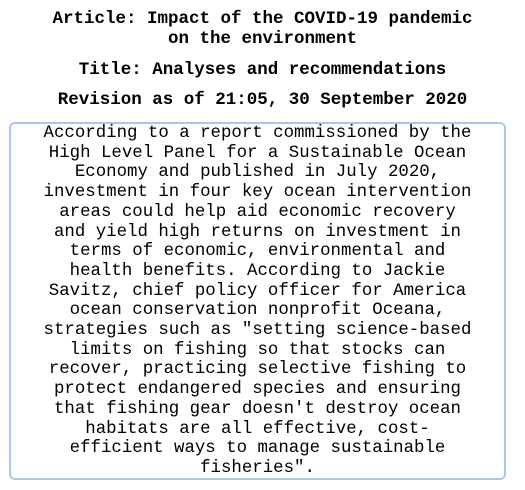  I want to click on page-title: Title: Analyses and recommendations, so click(262, 70).